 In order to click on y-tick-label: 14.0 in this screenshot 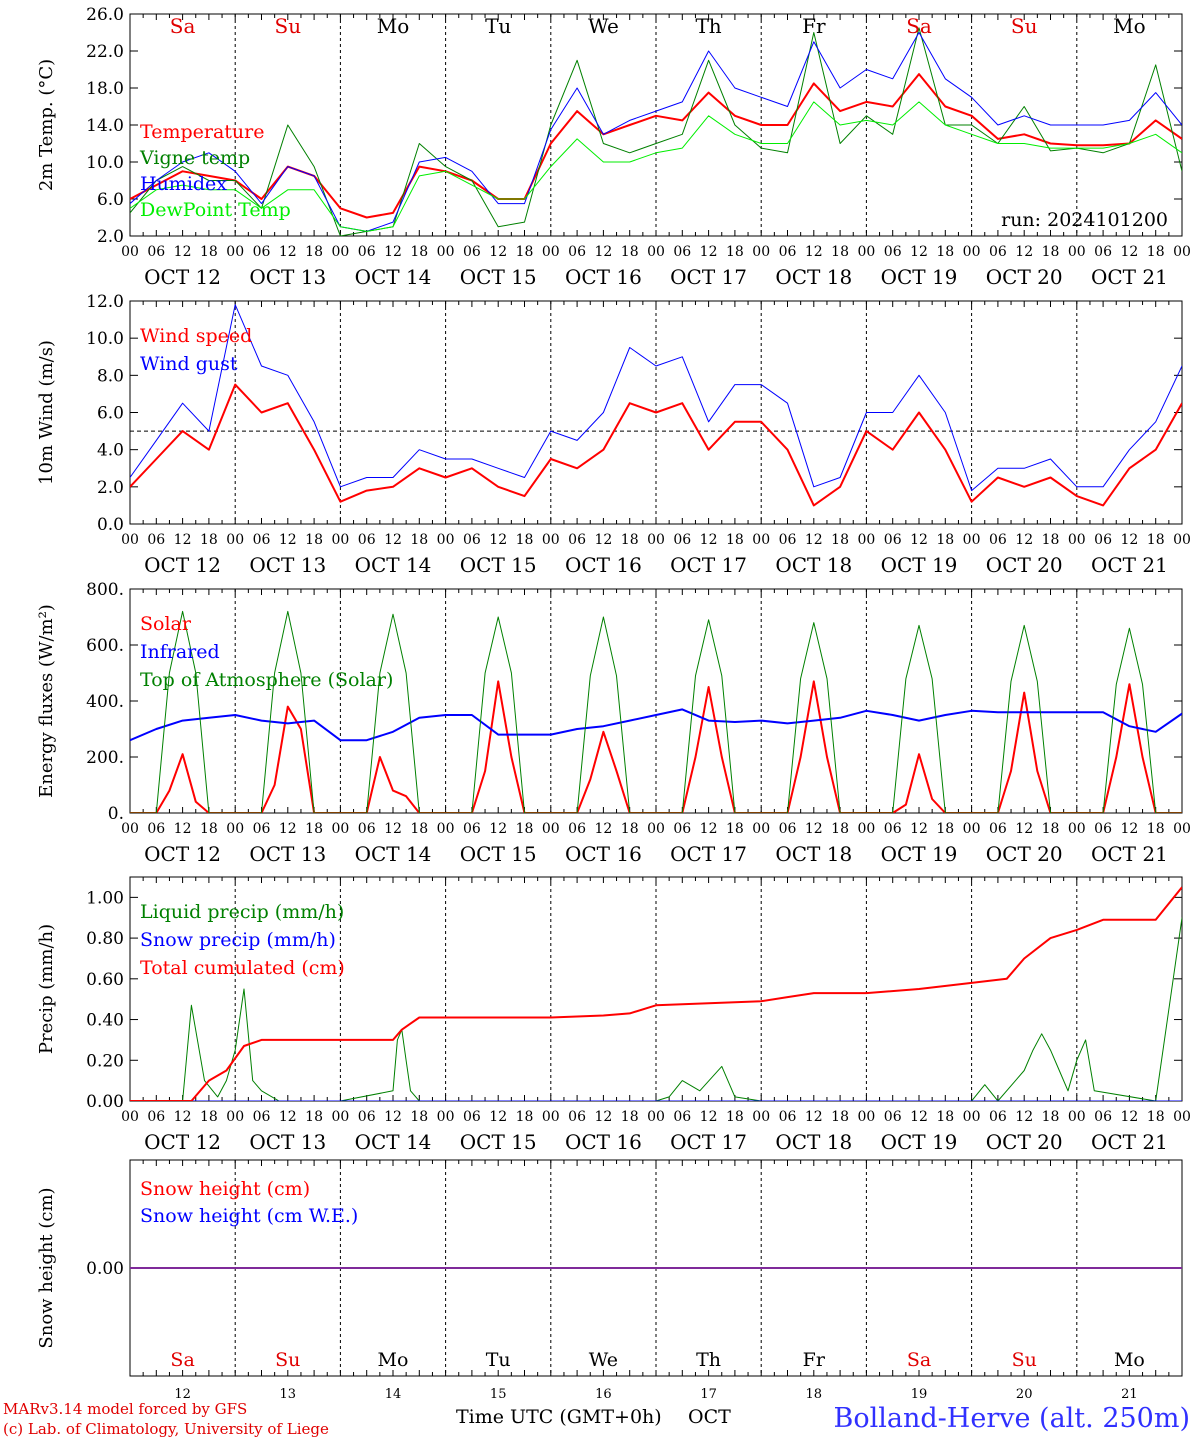, I will do `click(105, 126)`.